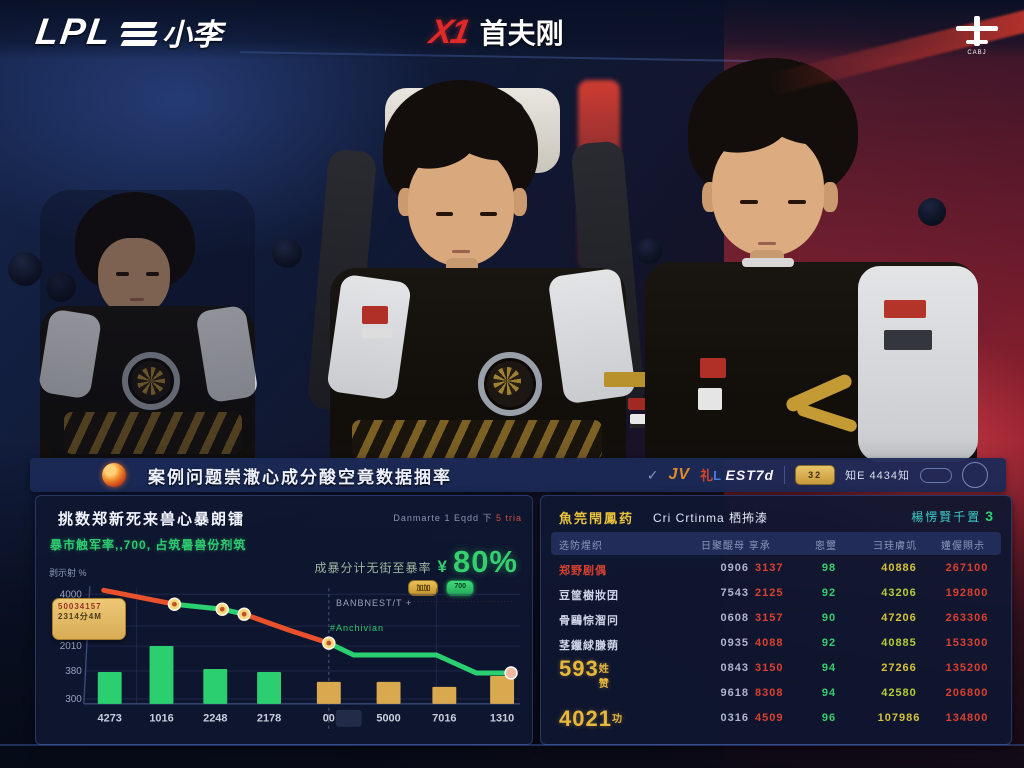  Describe the element at coordinates (521, 33) in the screenshot. I see `center-logo-text: 首夫刚` at that location.